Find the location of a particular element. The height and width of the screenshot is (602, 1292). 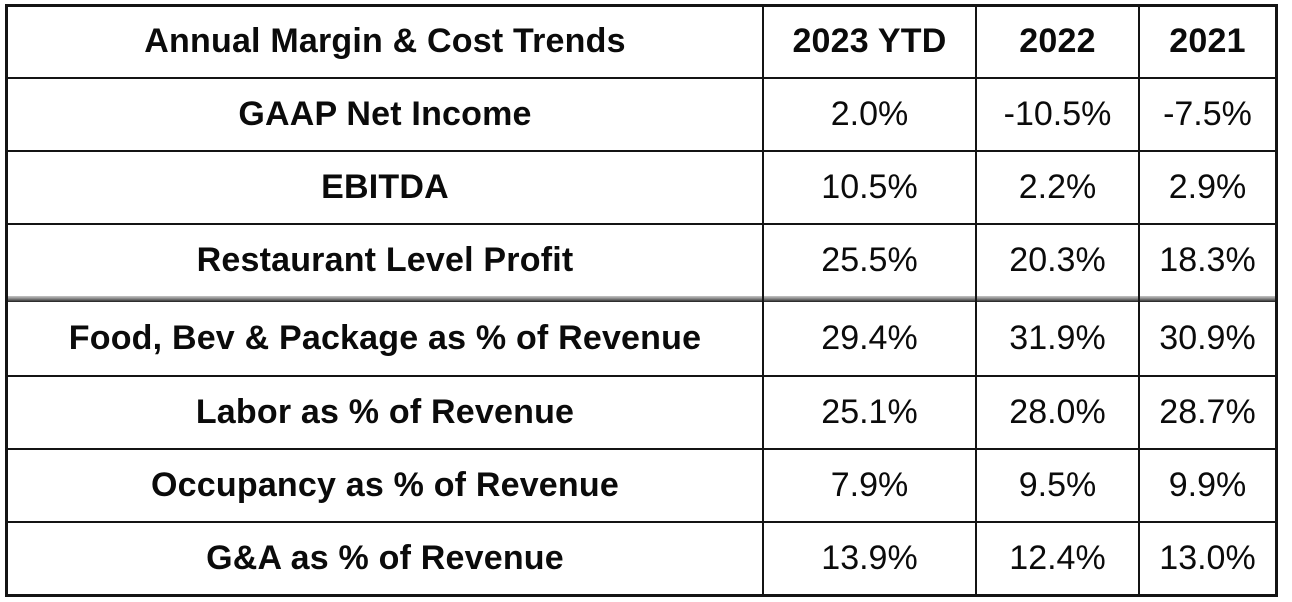

cell-value: 2.9% is located at coordinates (1207, 186).